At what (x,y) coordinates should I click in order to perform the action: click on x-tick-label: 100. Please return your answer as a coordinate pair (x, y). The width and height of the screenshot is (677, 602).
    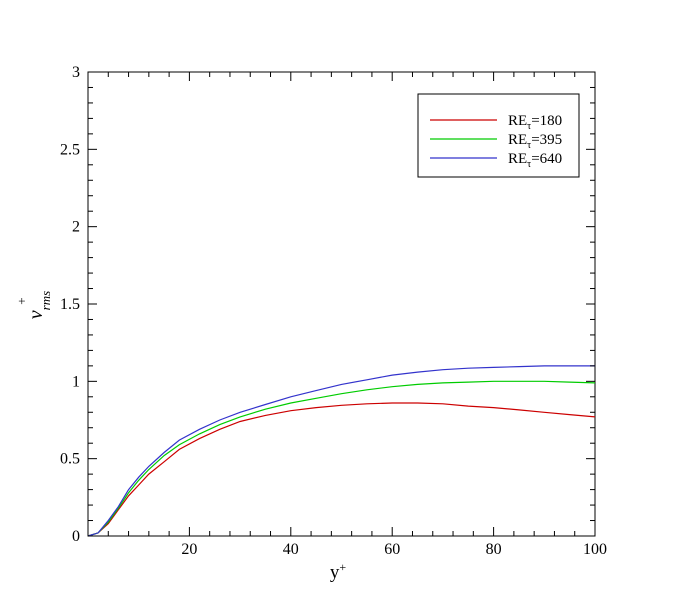
    Looking at the image, I should click on (595, 549).